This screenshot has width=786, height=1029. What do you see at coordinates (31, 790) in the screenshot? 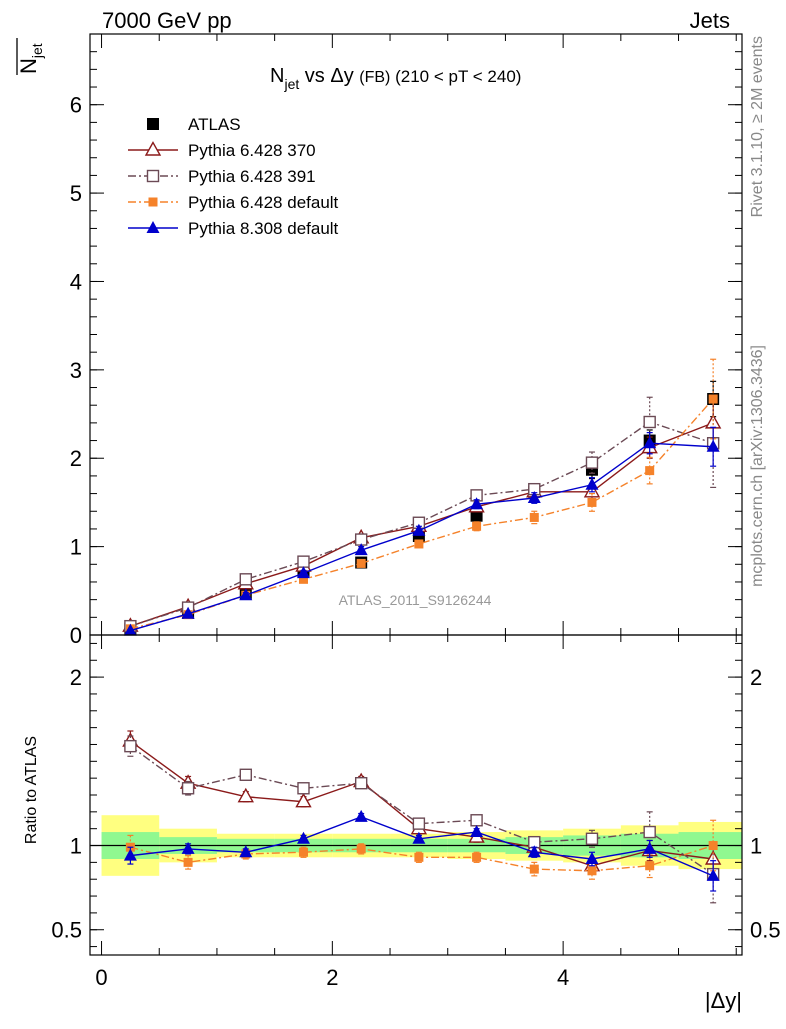
I see `ratio-ylabel: Ratio to ATLAS` at bounding box center [31, 790].